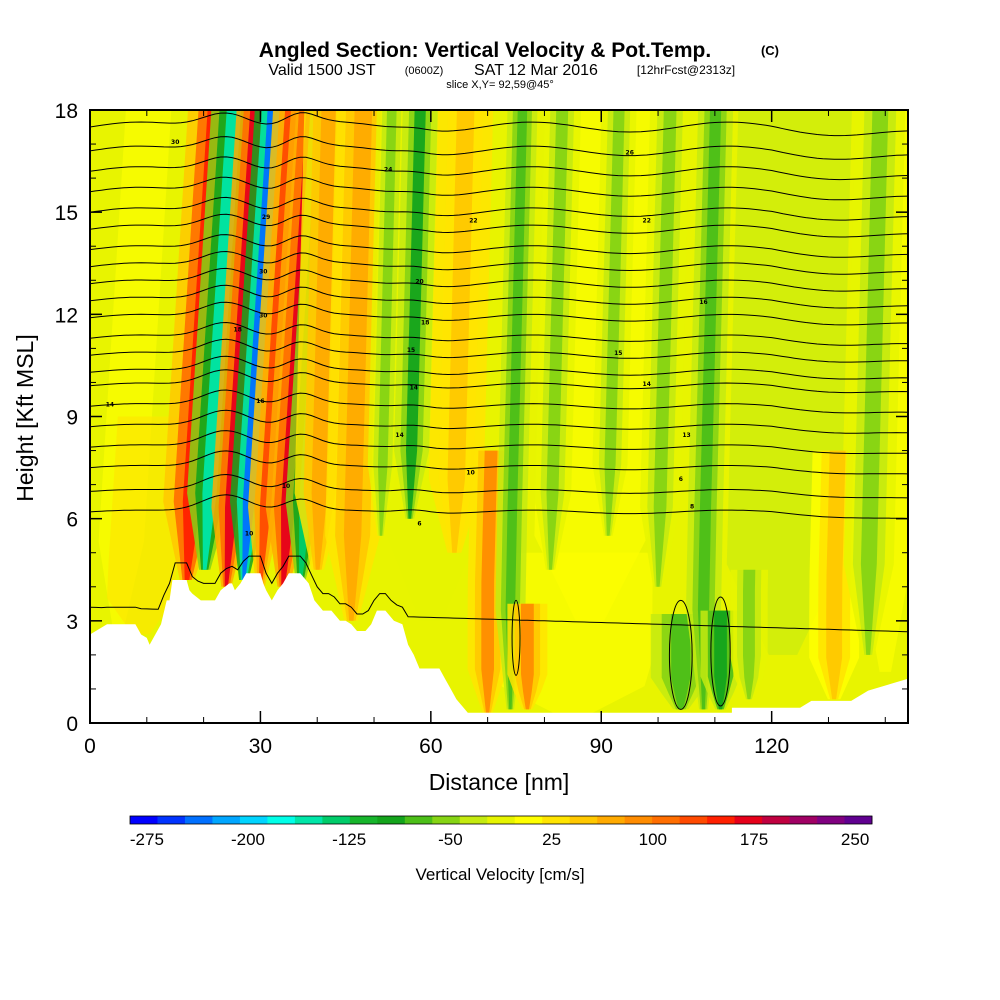 The width and height of the screenshot is (1000, 1000). What do you see at coordinates (66, 111) in the screenshot?
I see `y-tick-label-6: 18` at bounding box center [66, 111].